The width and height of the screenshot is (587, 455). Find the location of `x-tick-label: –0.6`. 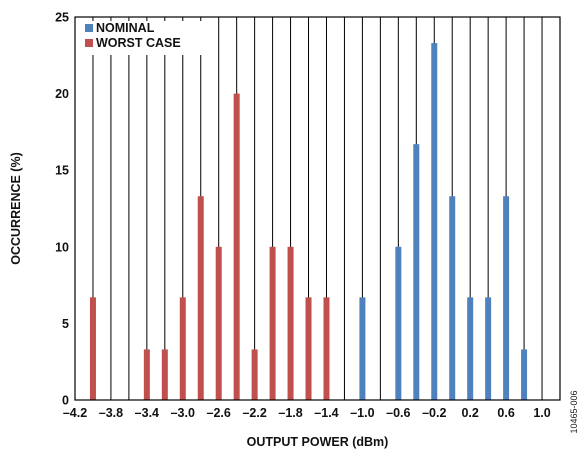

x-tick-label: –0.6 is located at coordinates (398, 413).